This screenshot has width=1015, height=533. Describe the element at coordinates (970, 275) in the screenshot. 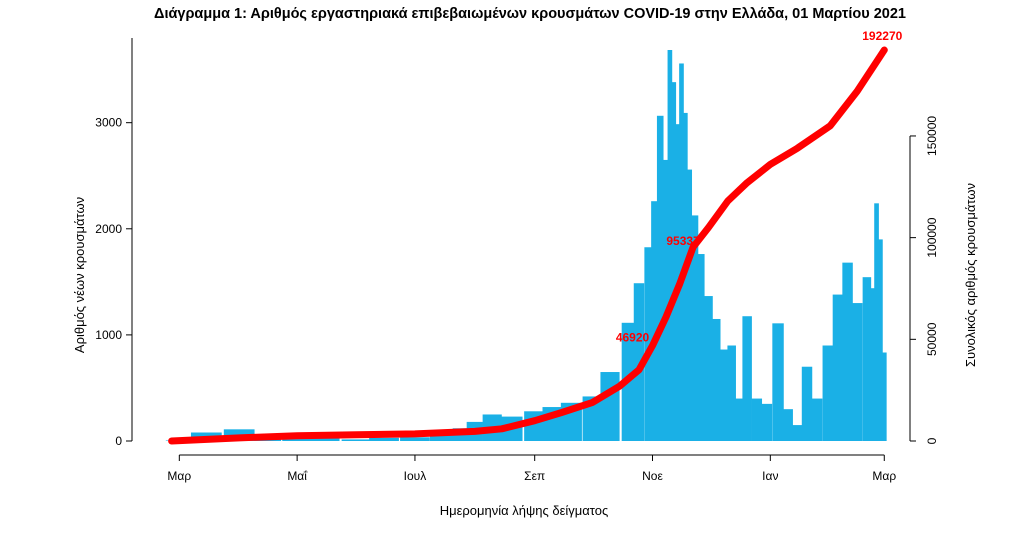

I see `y2-axis-label: Συνολικός αριθμός κρουσμάτων` at that location.